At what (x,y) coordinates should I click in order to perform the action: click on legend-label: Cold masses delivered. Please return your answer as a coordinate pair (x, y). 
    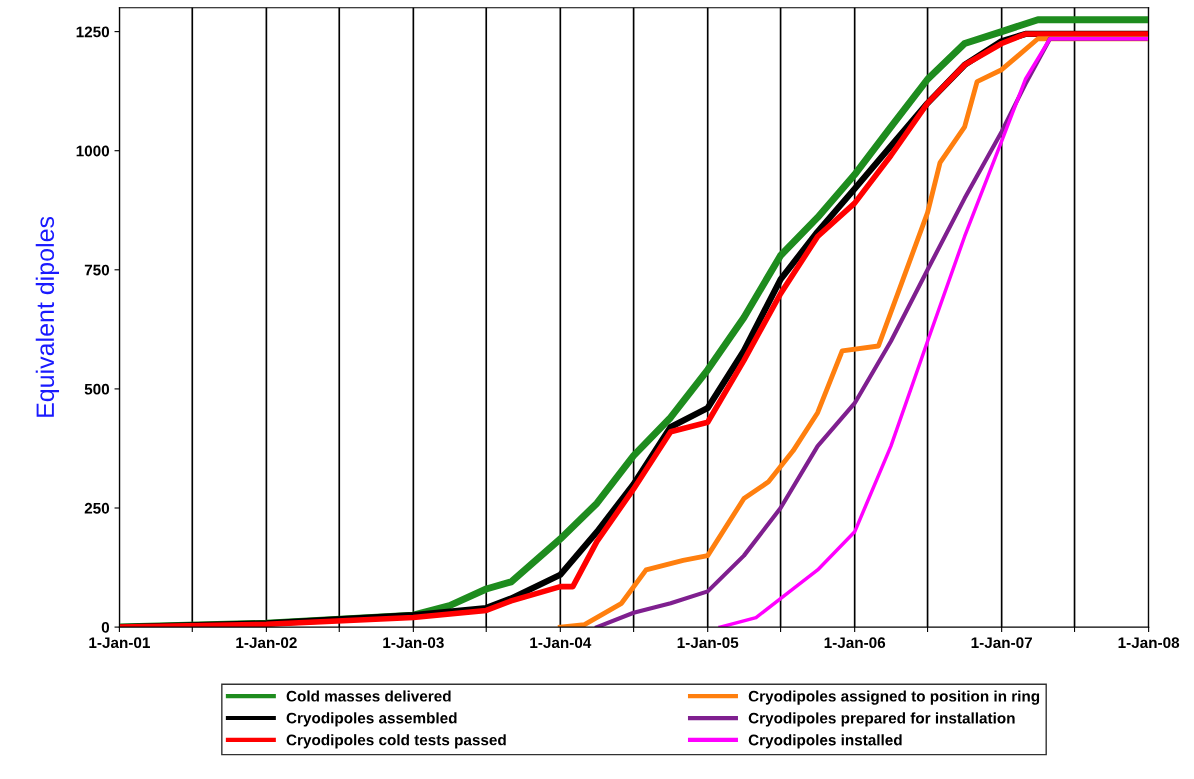
    Looking at the image, I should click on (368, 696).